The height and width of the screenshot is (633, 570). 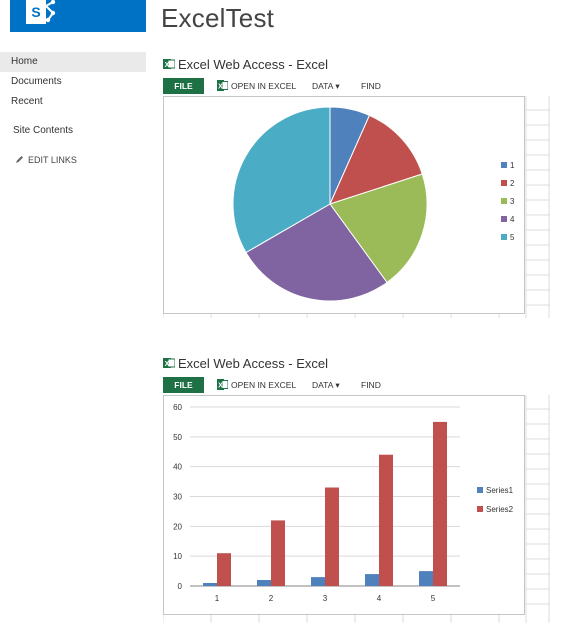 I want to click on edit-links-button: EDIT LINKS, so click(x=46, y=160).